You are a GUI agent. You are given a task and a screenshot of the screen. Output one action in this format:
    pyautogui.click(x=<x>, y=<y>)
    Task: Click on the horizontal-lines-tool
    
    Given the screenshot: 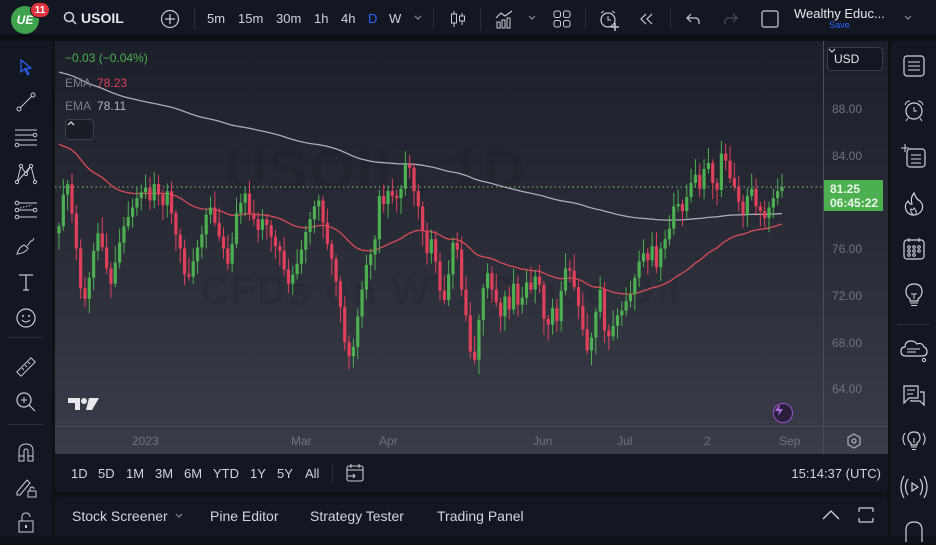 What is the action you would take?
    pyautogui.click(x=26, y=138)
    